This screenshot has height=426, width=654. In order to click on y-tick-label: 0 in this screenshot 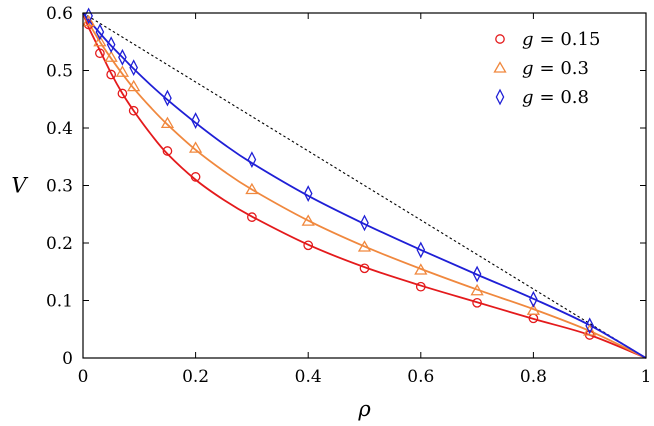, I will do `click(67, 359)`.